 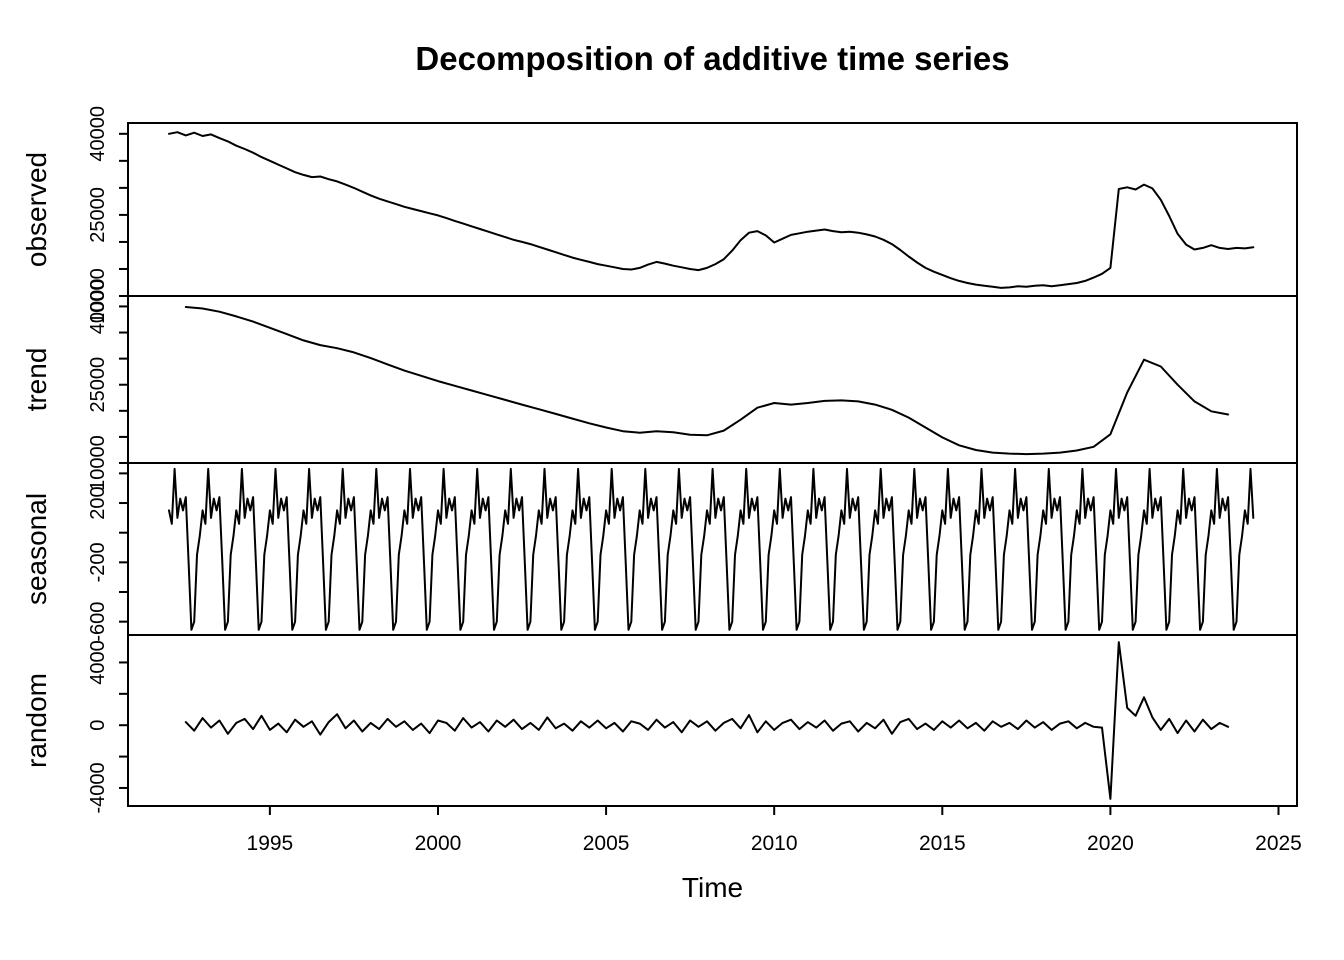 I want to click on y-tick-label-seasonal: -600, so click(x=98, y=622).